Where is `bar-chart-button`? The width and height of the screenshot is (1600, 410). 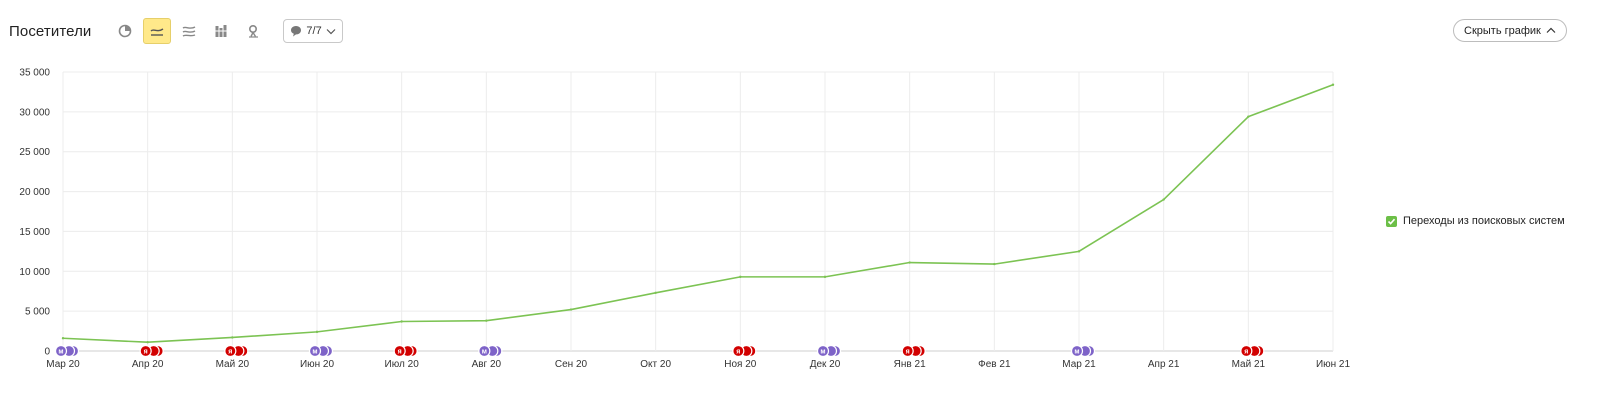 bar-chart-button is located at coordinates (221, 31).